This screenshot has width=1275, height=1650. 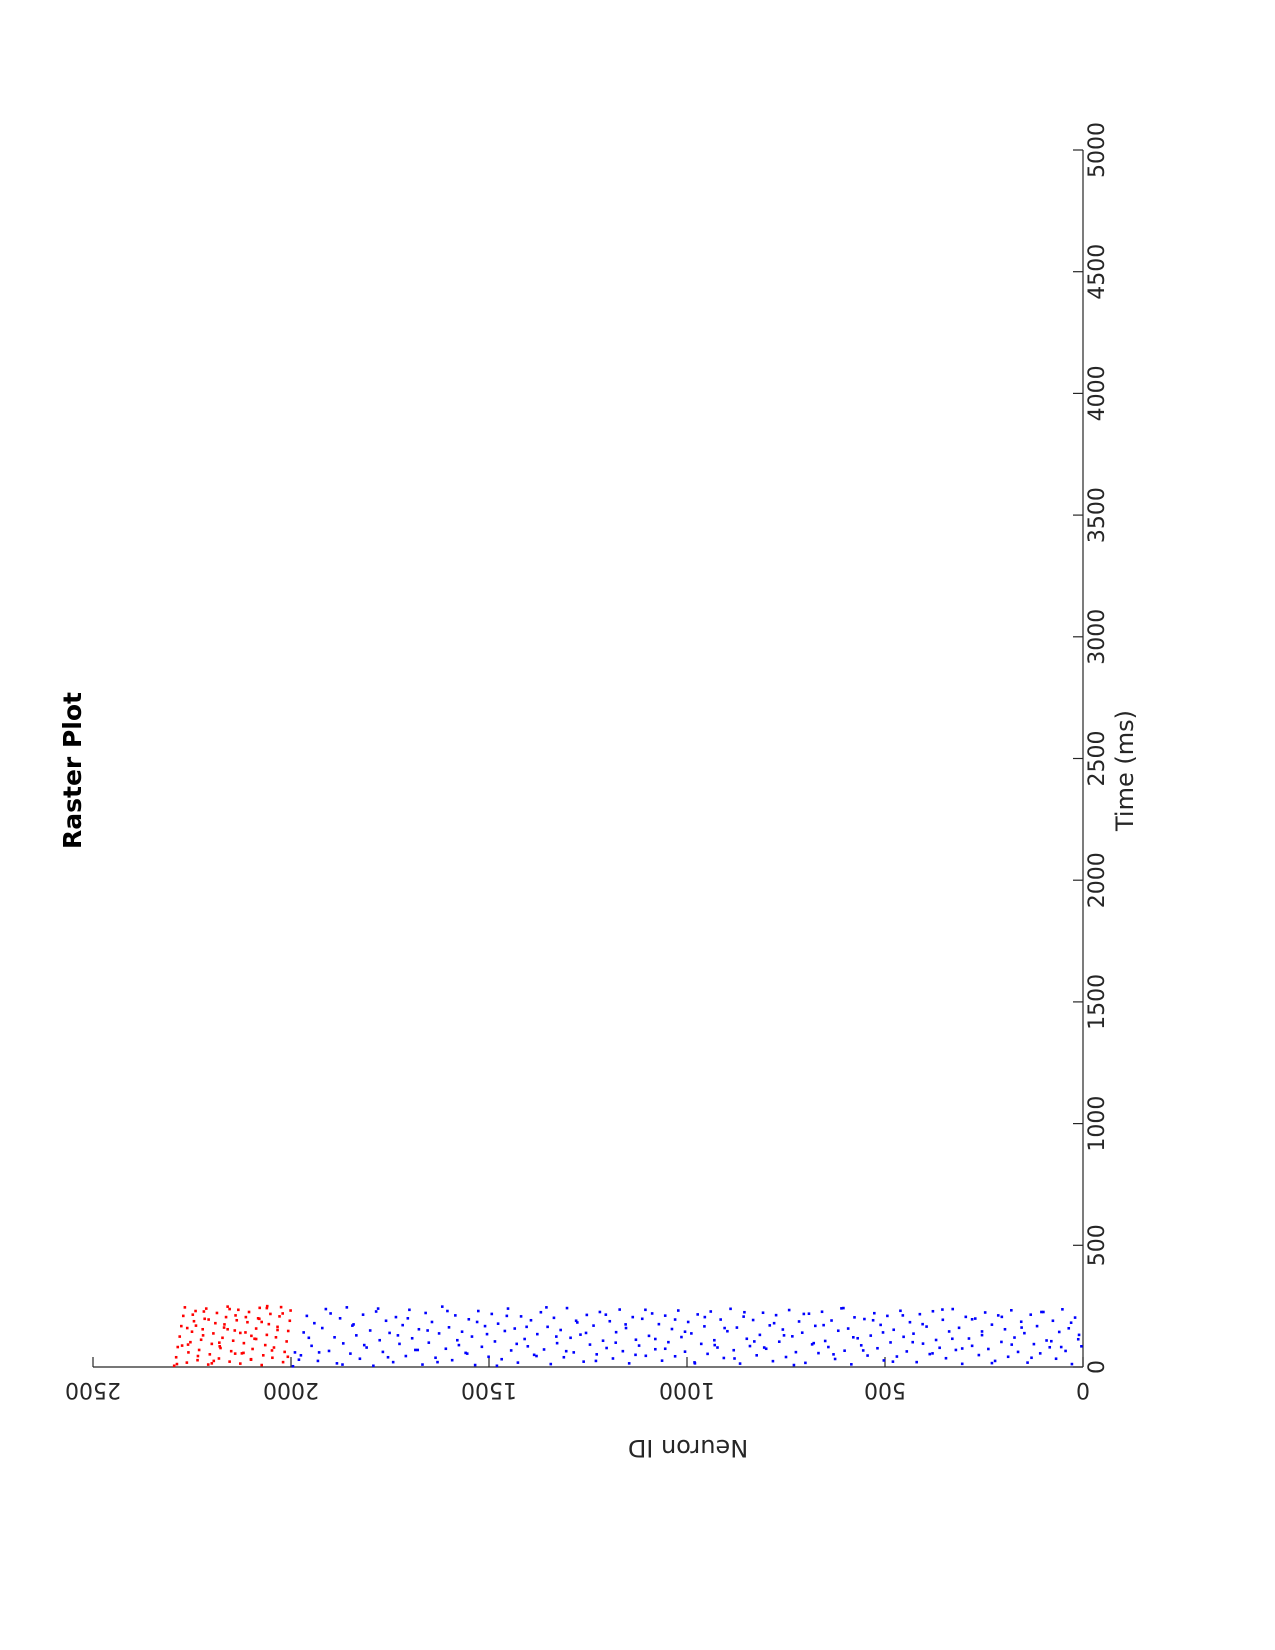 What do you see at coordinates (1097, 150) in the screenshot?
I see `time-tick-label: 5000` at bounding box center [1097, 150].